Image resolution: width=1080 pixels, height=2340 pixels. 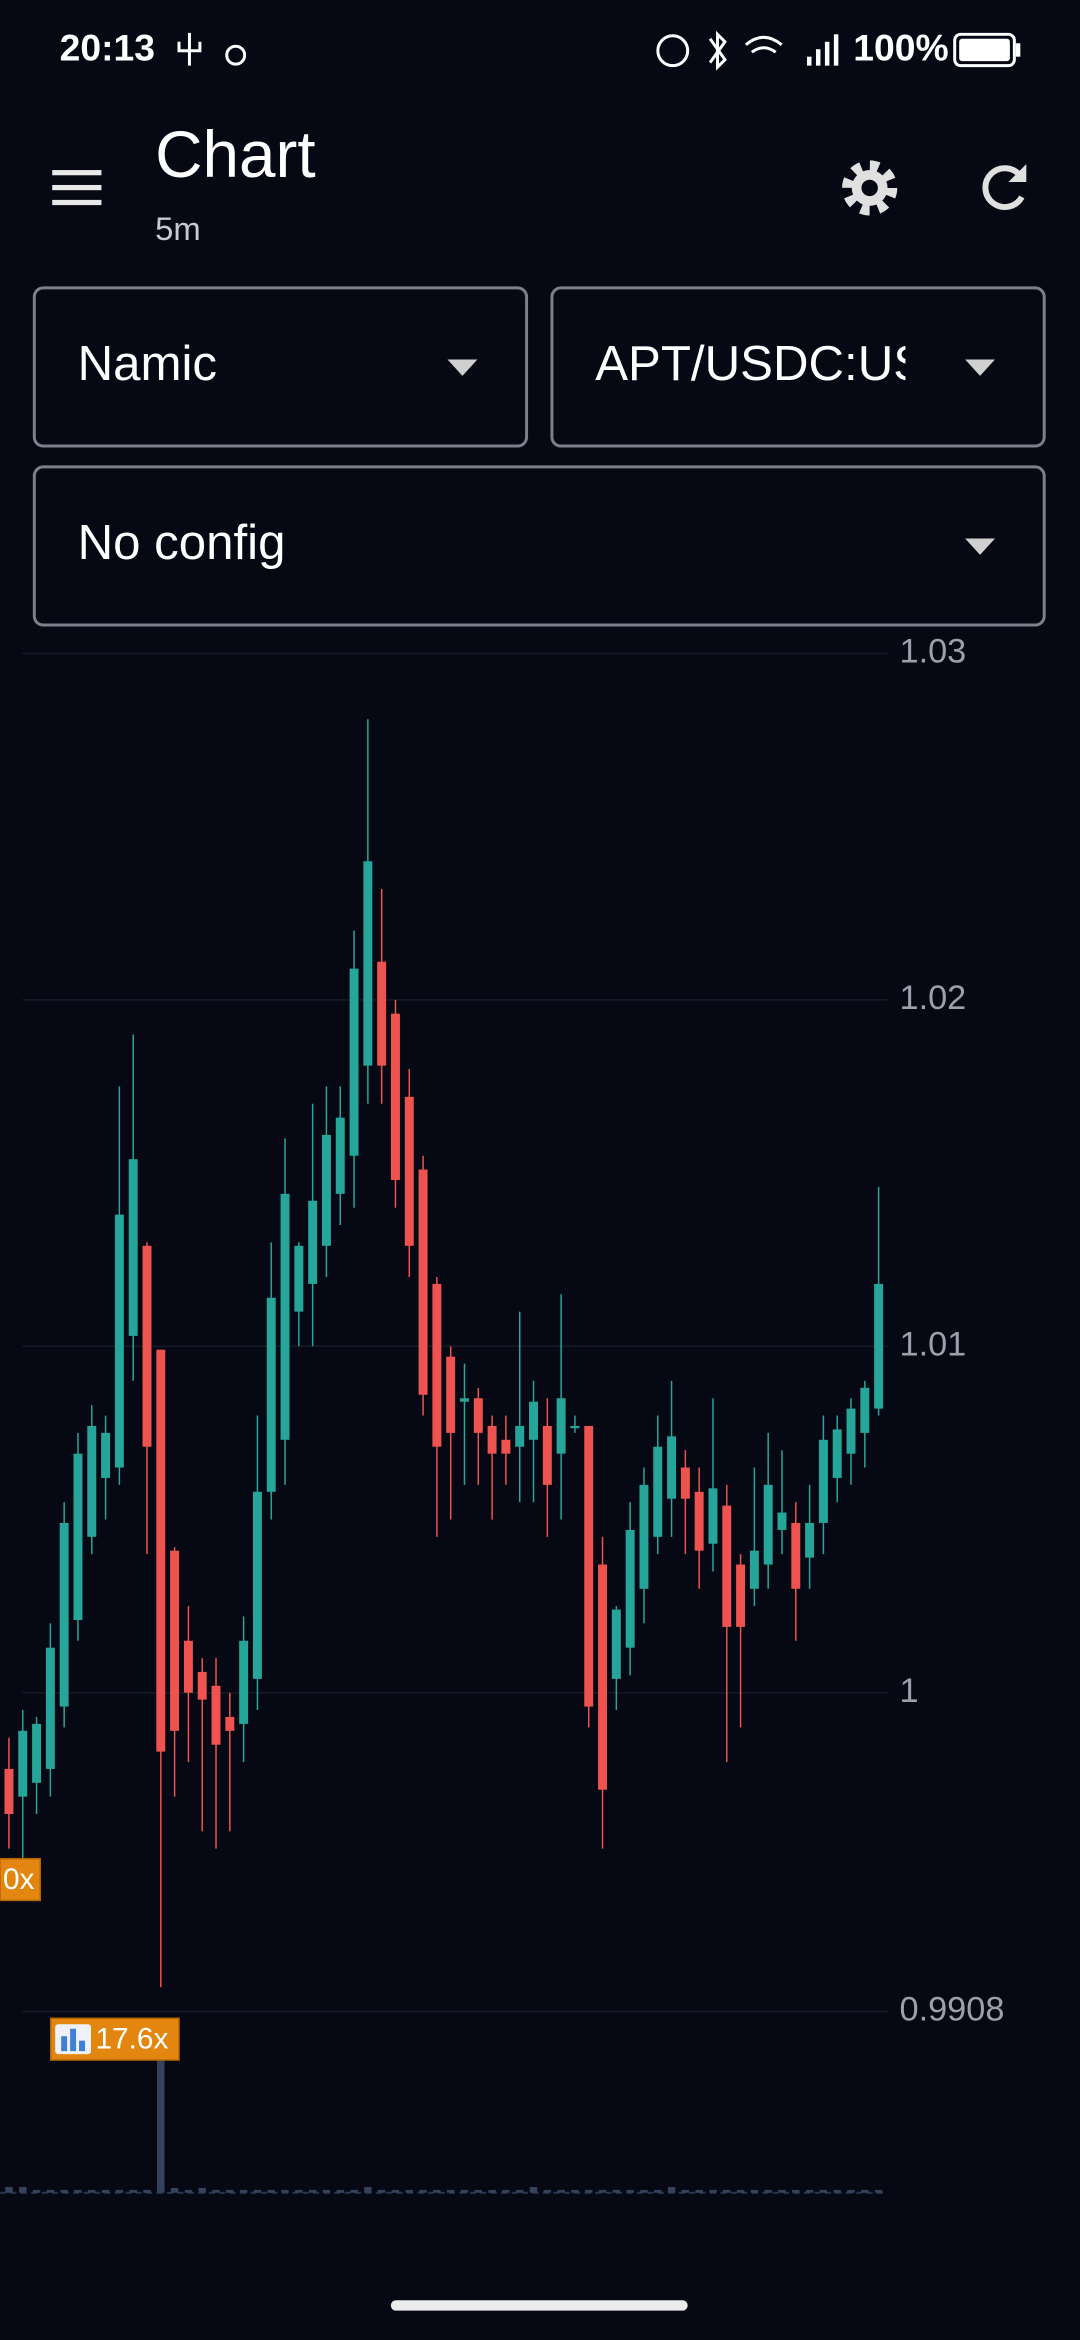 What do you see at coordinates (236, 55) in the screenshot?
I see `alarm-icon` at bounding box center [236, 55].